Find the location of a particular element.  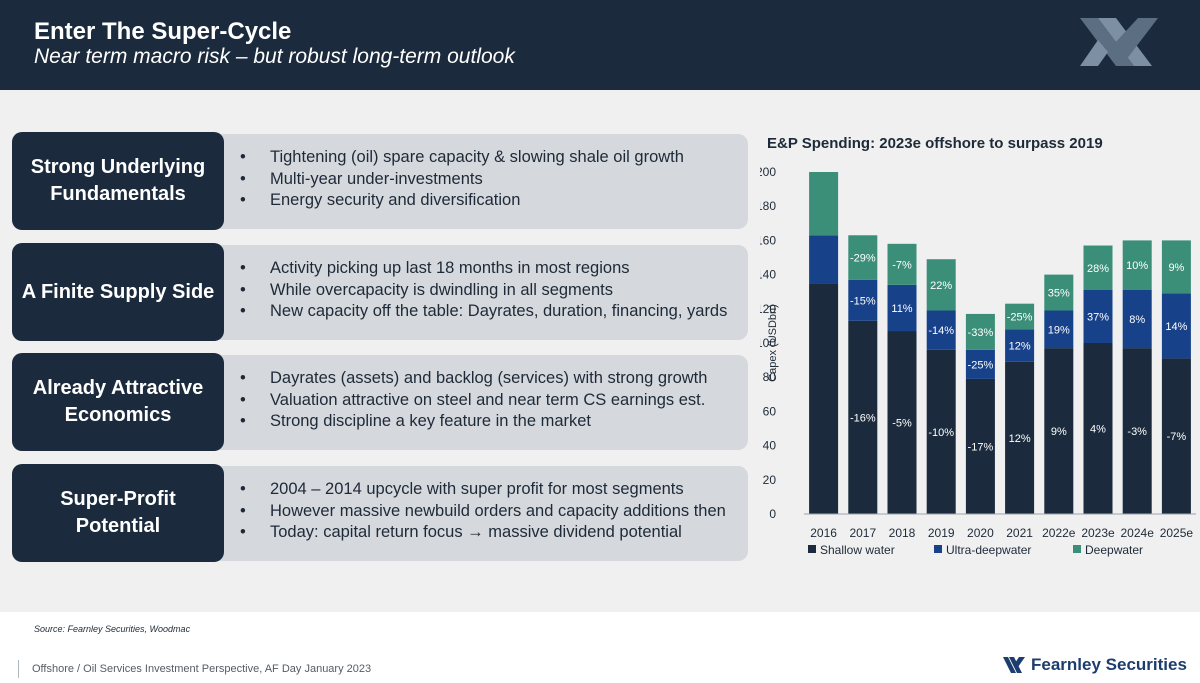

data-label: 4% is located at coordinates (1098, 430).